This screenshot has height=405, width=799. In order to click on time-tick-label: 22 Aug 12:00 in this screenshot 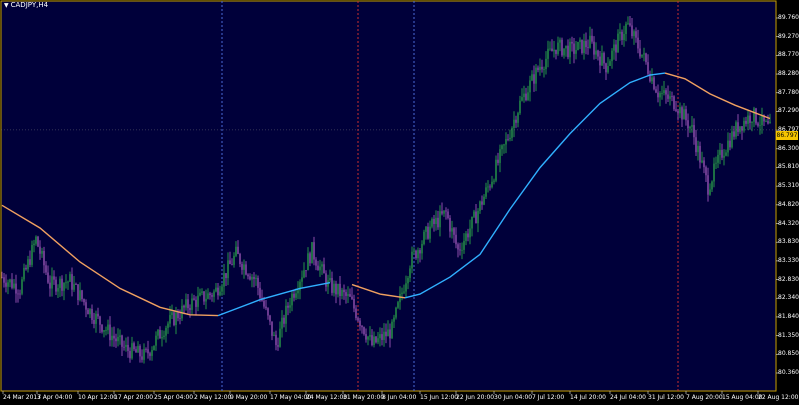, I will do `click(778, 397)`.